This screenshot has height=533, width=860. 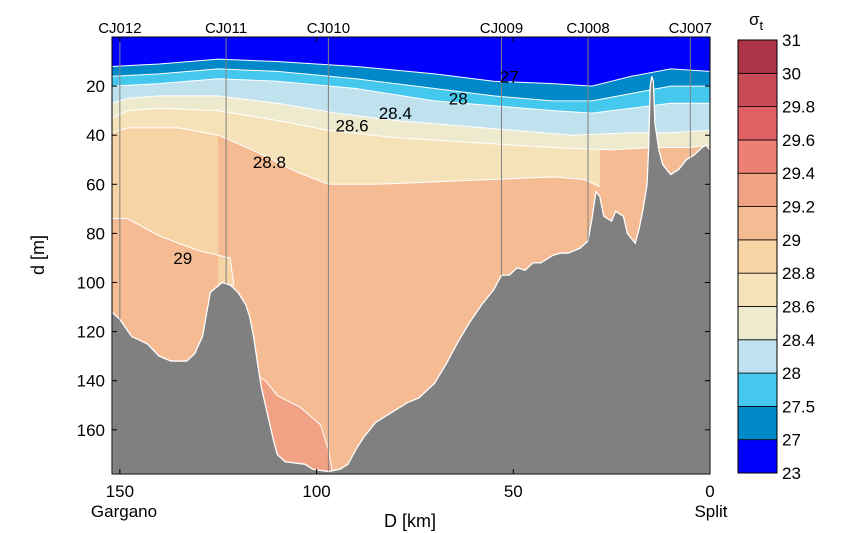 What do you see at coordinates (791, 440) in the screenshot?
I see `colorbar-label: 27` at bounding box center [791, 440].